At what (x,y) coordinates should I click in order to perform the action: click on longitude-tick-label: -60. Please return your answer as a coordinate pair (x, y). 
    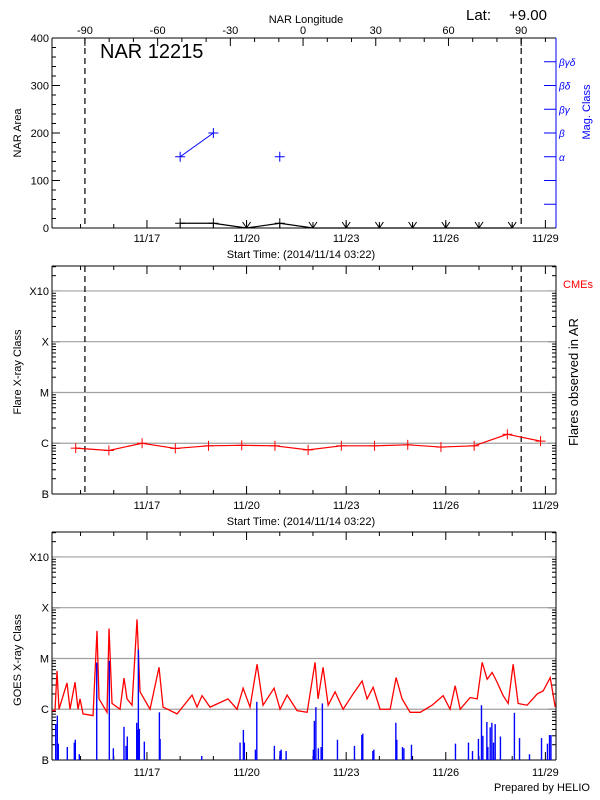
    Looking at the image, I should click on (158, 31).